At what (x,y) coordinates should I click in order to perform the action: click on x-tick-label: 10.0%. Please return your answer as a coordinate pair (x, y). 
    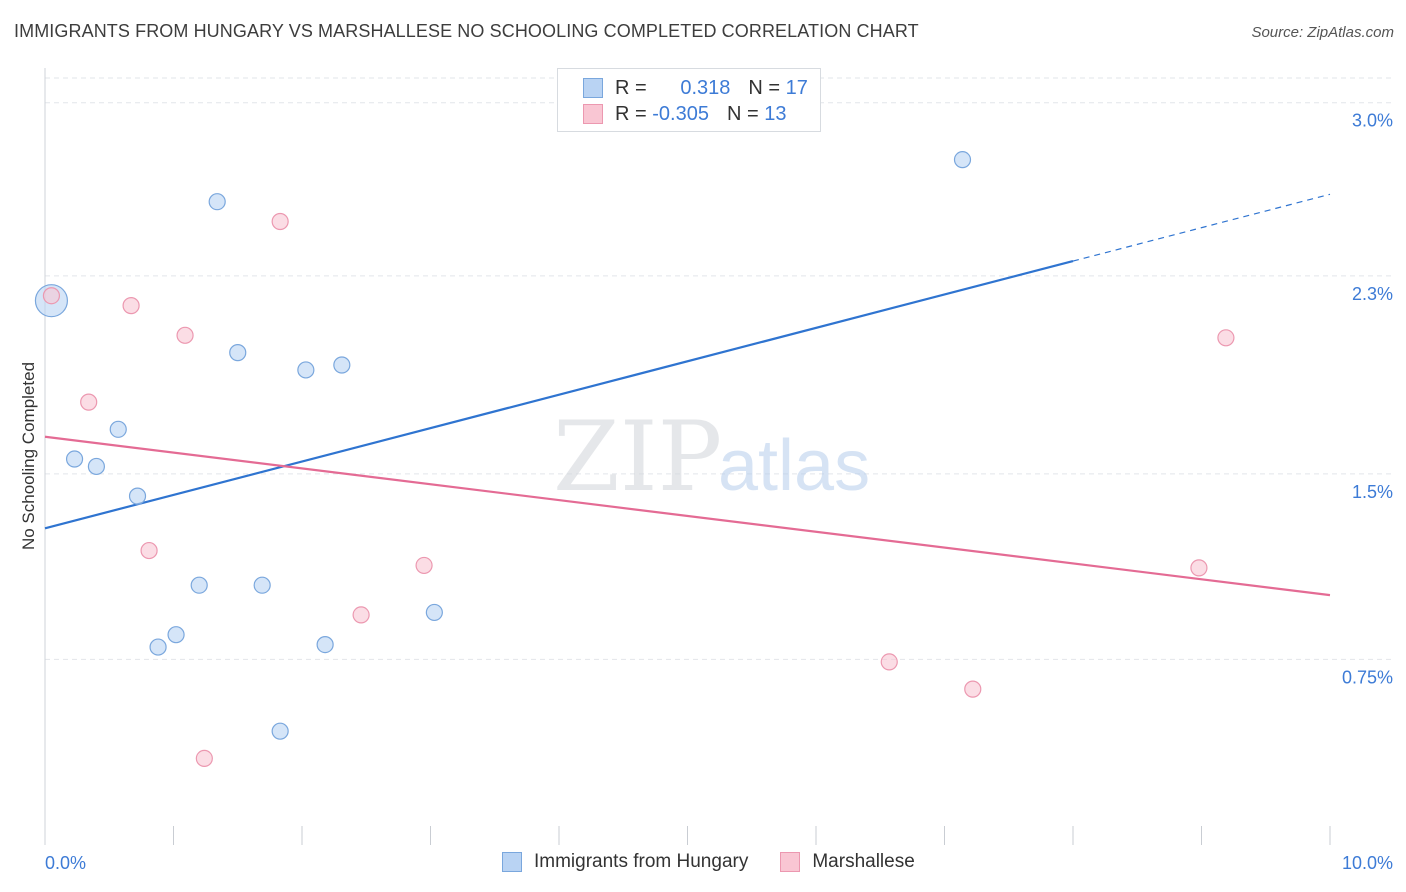
    Looking at the image, I should click on (1367, 863).